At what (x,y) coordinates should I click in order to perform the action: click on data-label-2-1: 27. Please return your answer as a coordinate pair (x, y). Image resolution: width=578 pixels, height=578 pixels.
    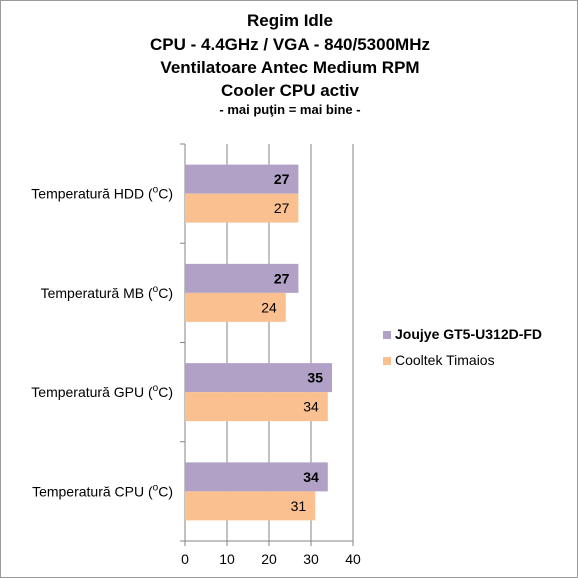
    Looking at the image, I should click on (282, 208).